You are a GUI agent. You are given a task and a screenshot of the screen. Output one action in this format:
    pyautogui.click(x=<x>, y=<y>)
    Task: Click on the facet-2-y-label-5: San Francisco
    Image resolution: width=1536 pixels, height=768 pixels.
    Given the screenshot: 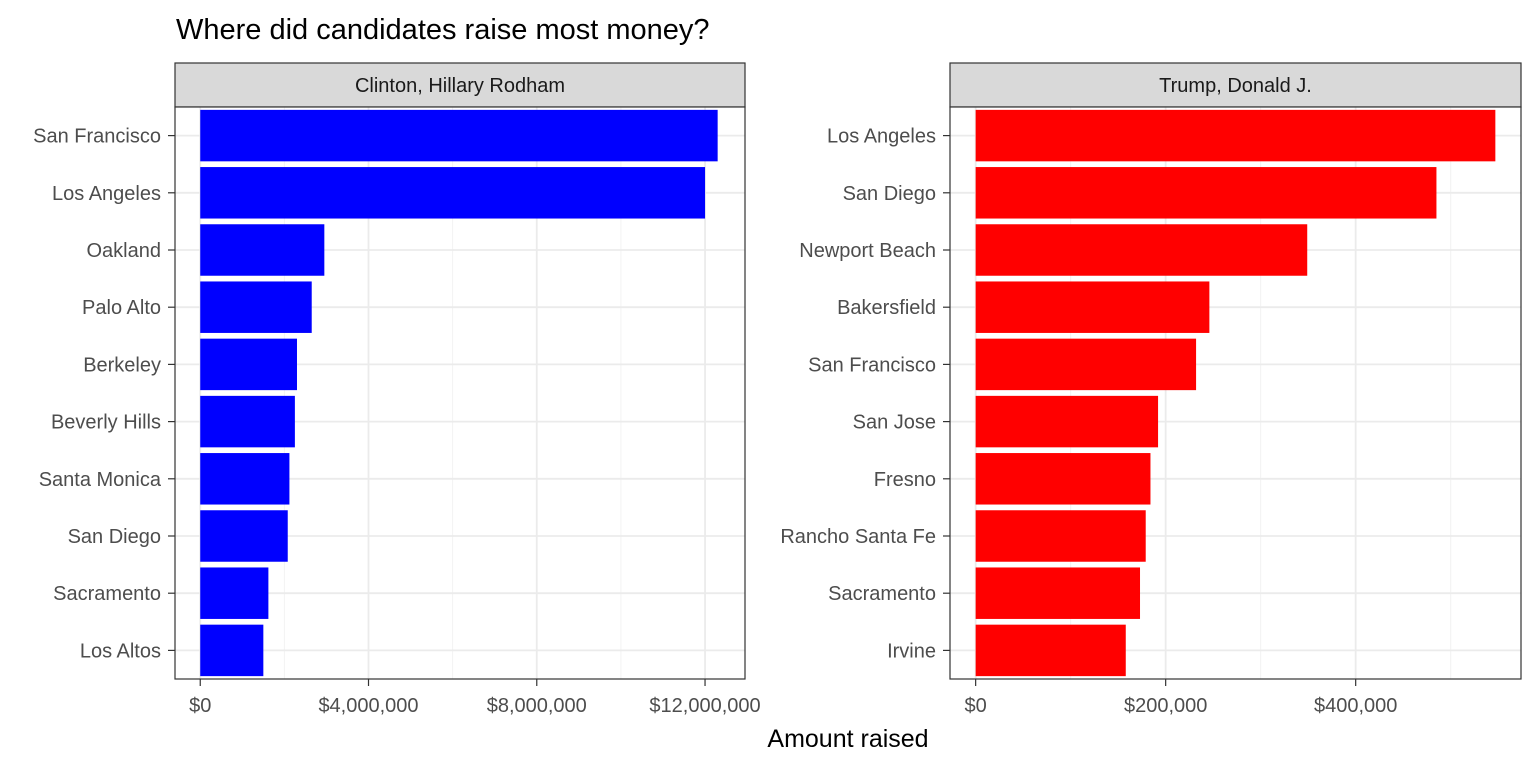 What is the action you would take?
    pyautogui.click(x=872, y=365)
    